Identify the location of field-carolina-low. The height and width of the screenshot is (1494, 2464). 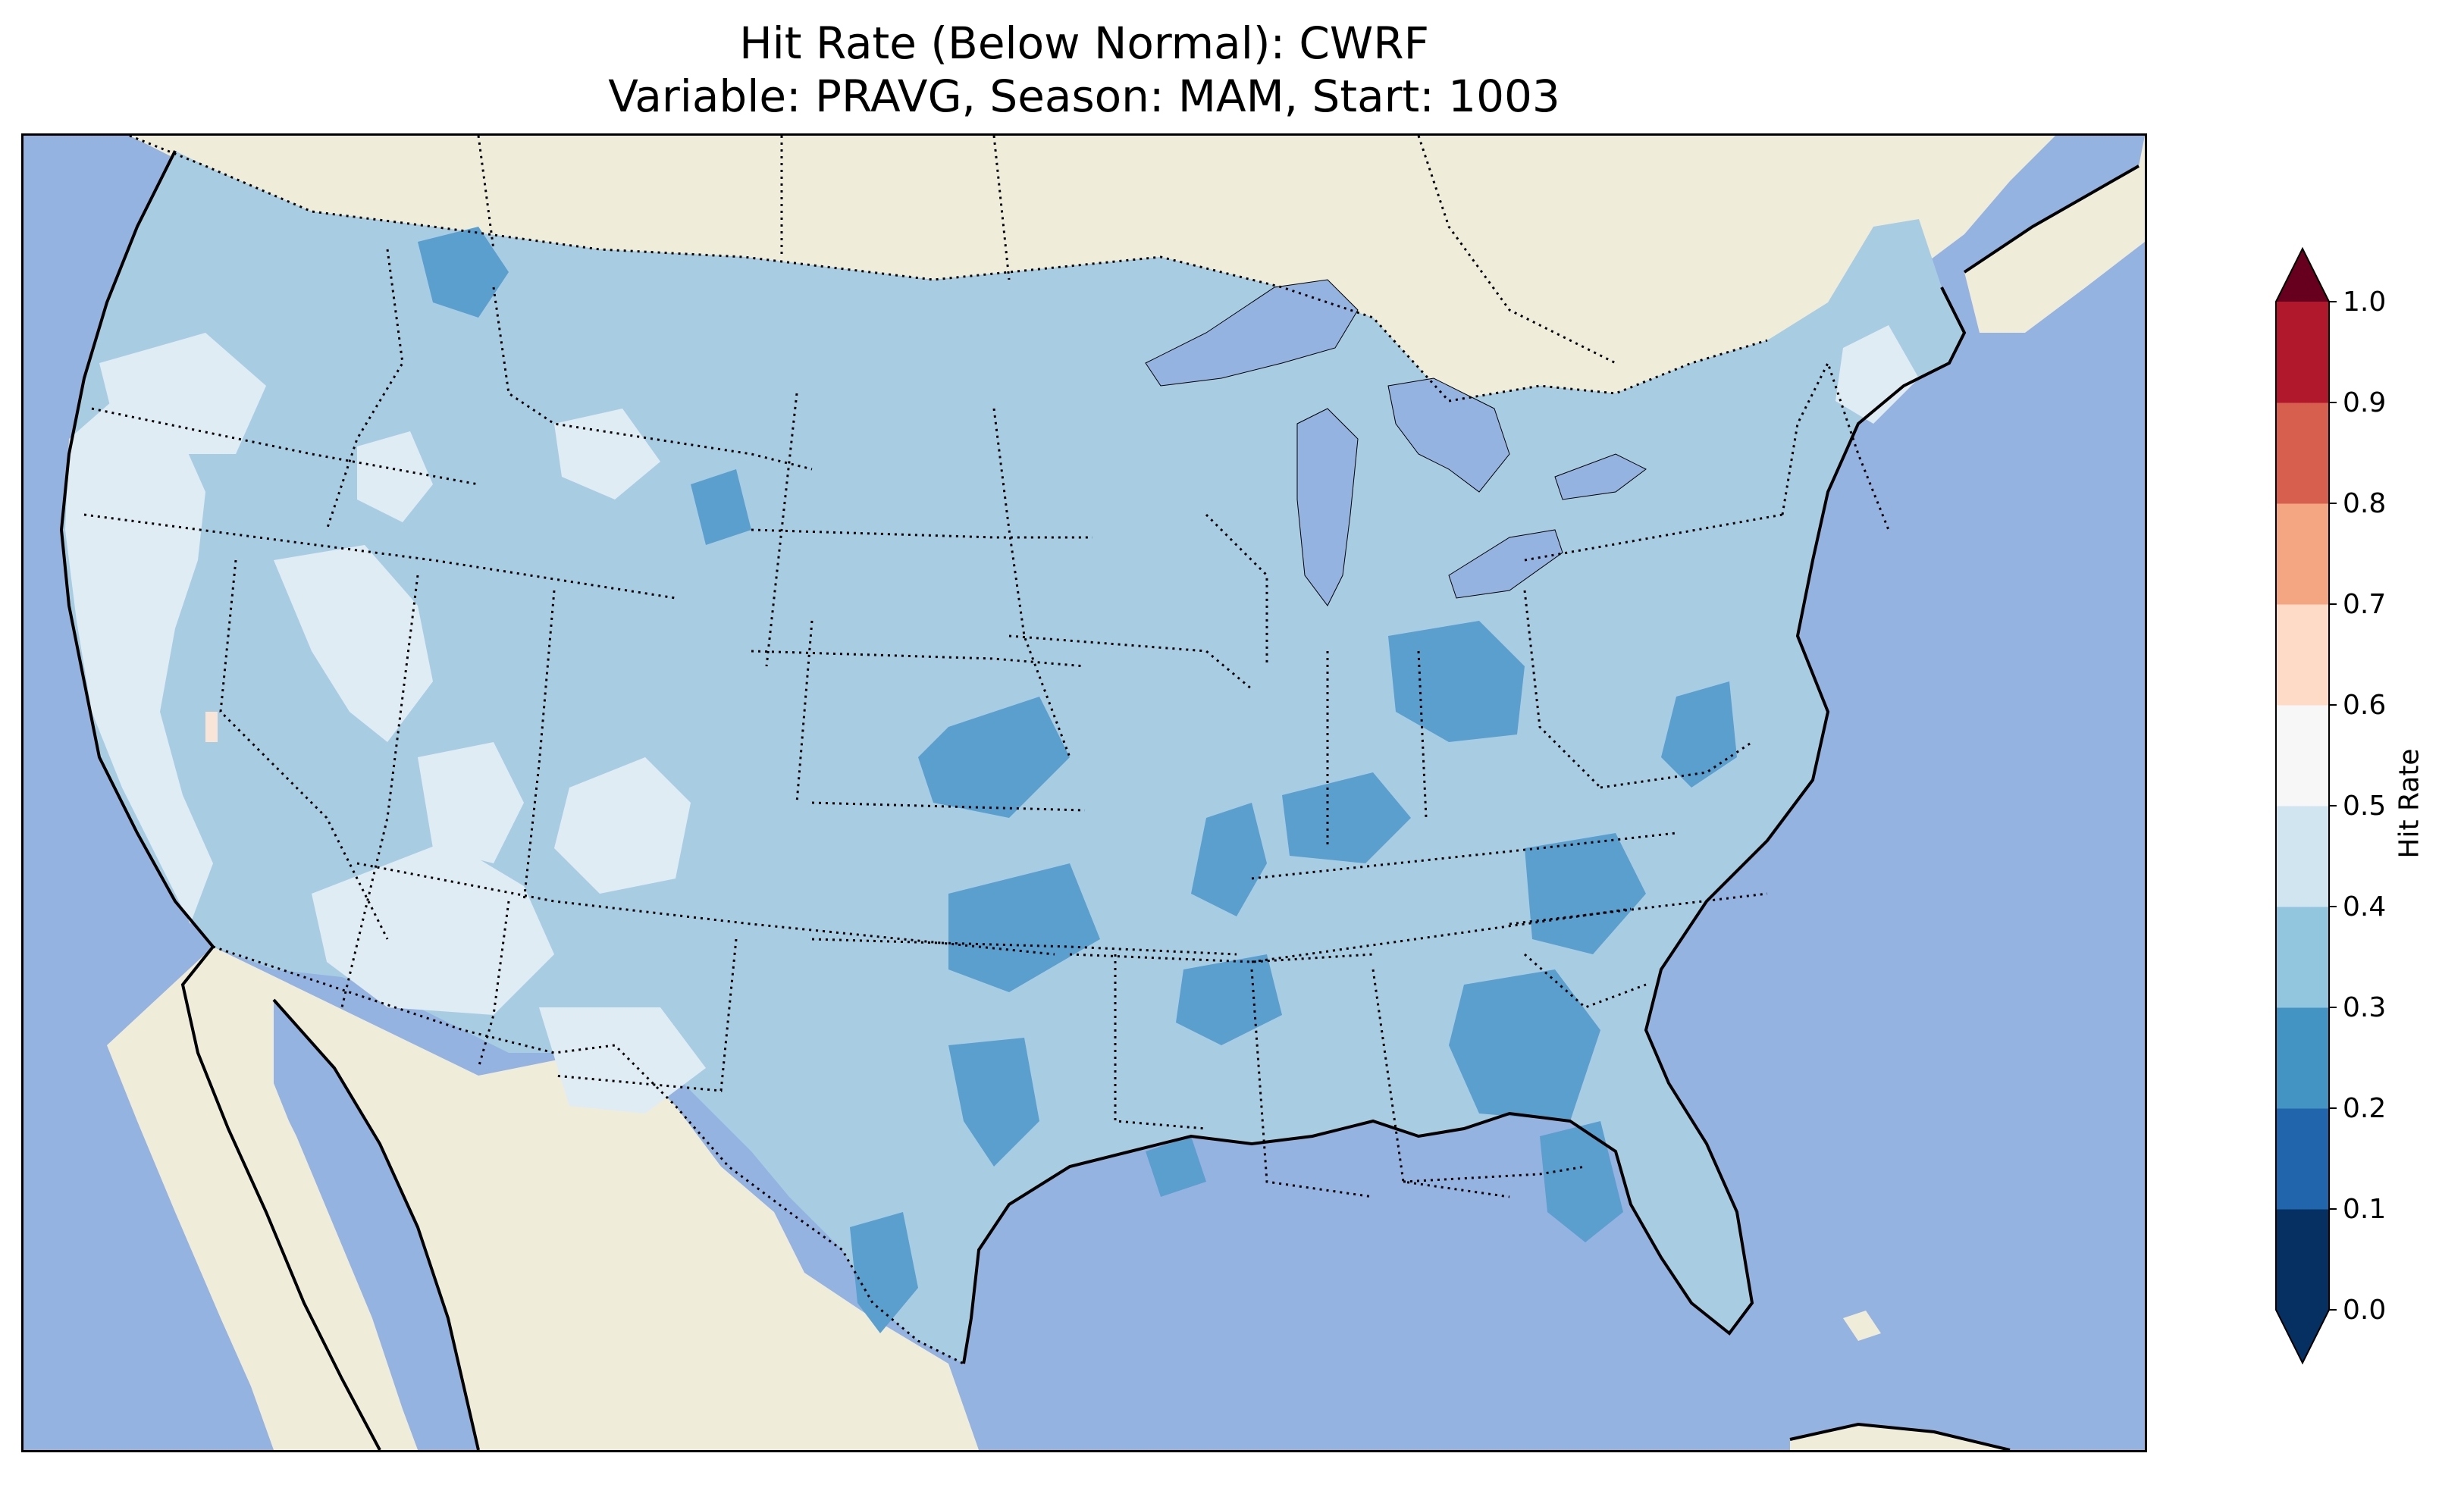
(1585, 893).